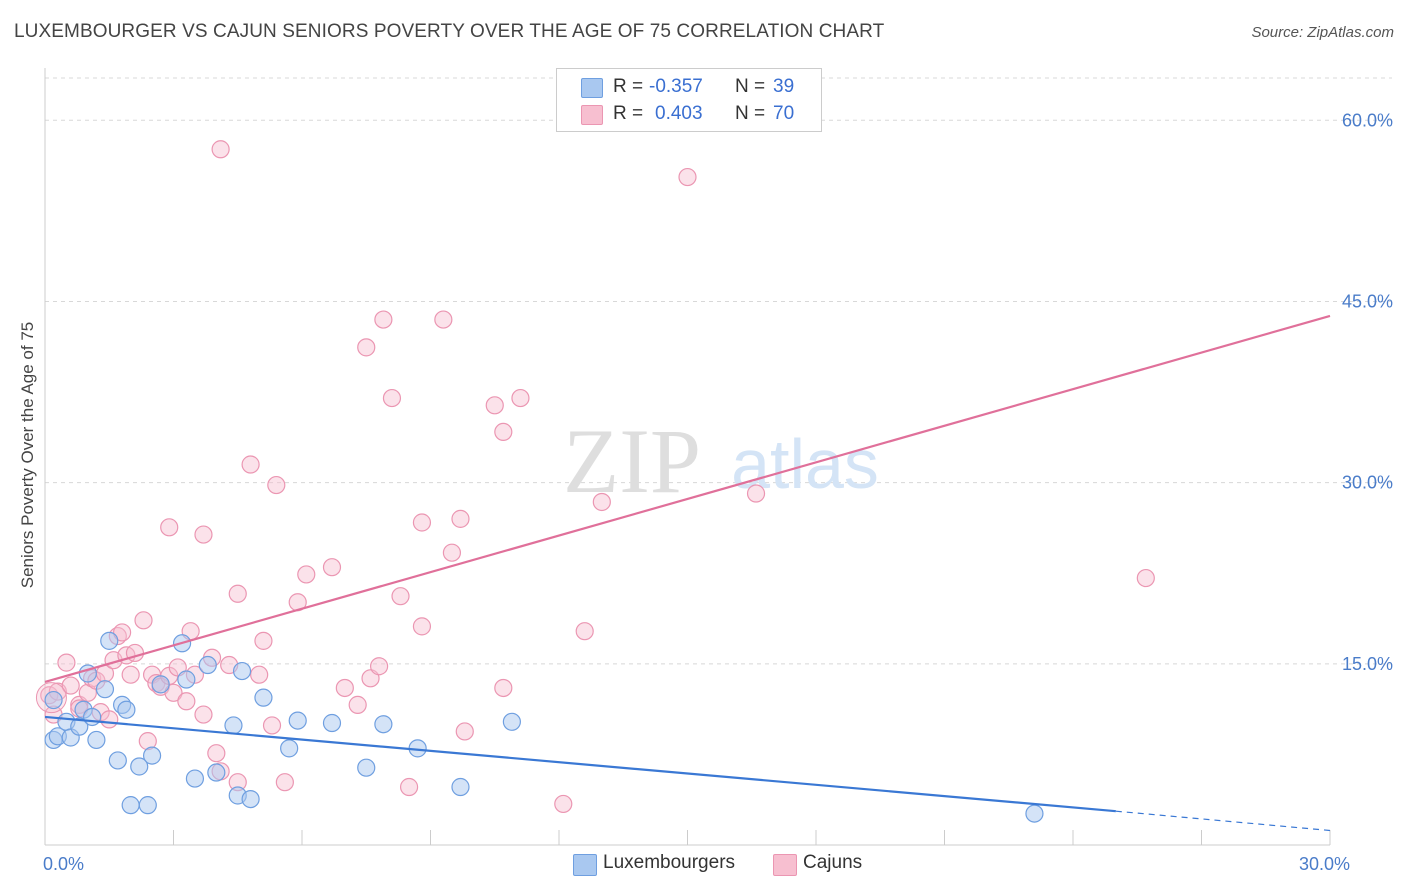  I want to click on lux-n-value: 39, so click(784, 86).